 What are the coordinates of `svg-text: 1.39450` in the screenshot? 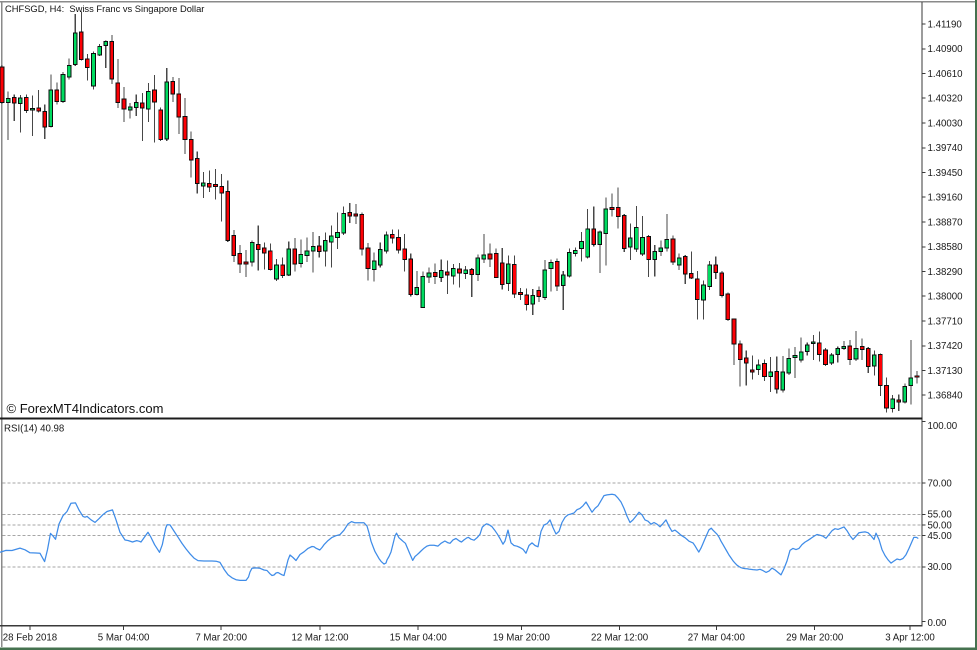 It's located at (946, 173).